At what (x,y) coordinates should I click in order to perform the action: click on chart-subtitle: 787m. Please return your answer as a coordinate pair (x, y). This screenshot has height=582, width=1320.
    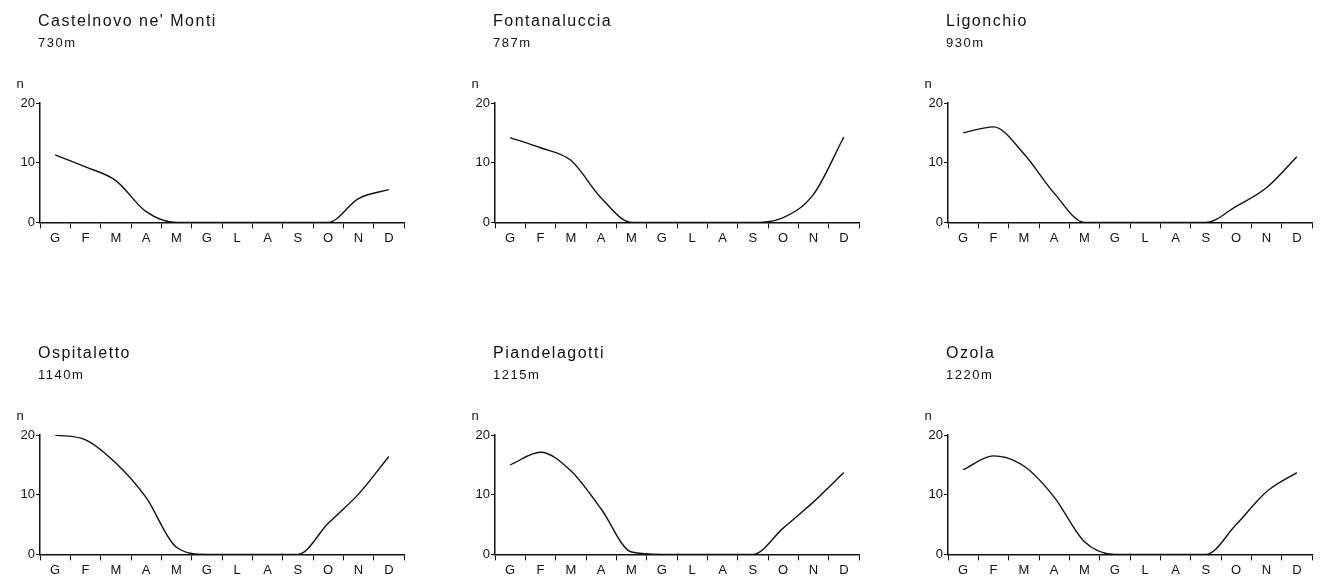
    Looking at the image, I should click on (512, 42).